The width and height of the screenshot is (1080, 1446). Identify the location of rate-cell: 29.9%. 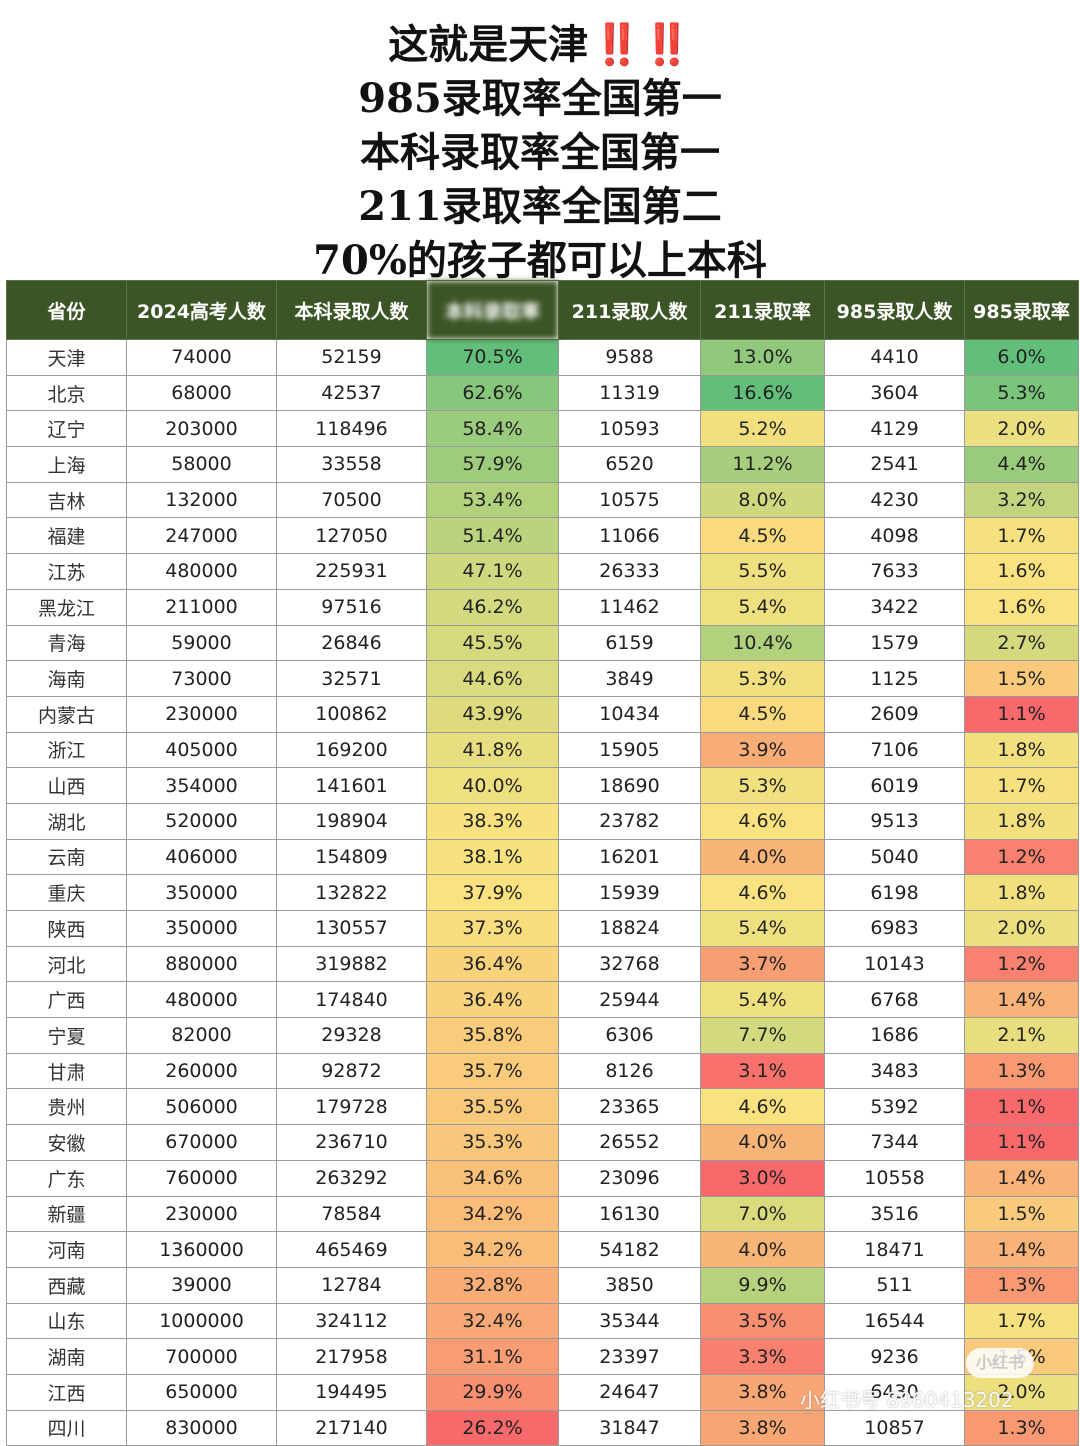
(492, 1392).